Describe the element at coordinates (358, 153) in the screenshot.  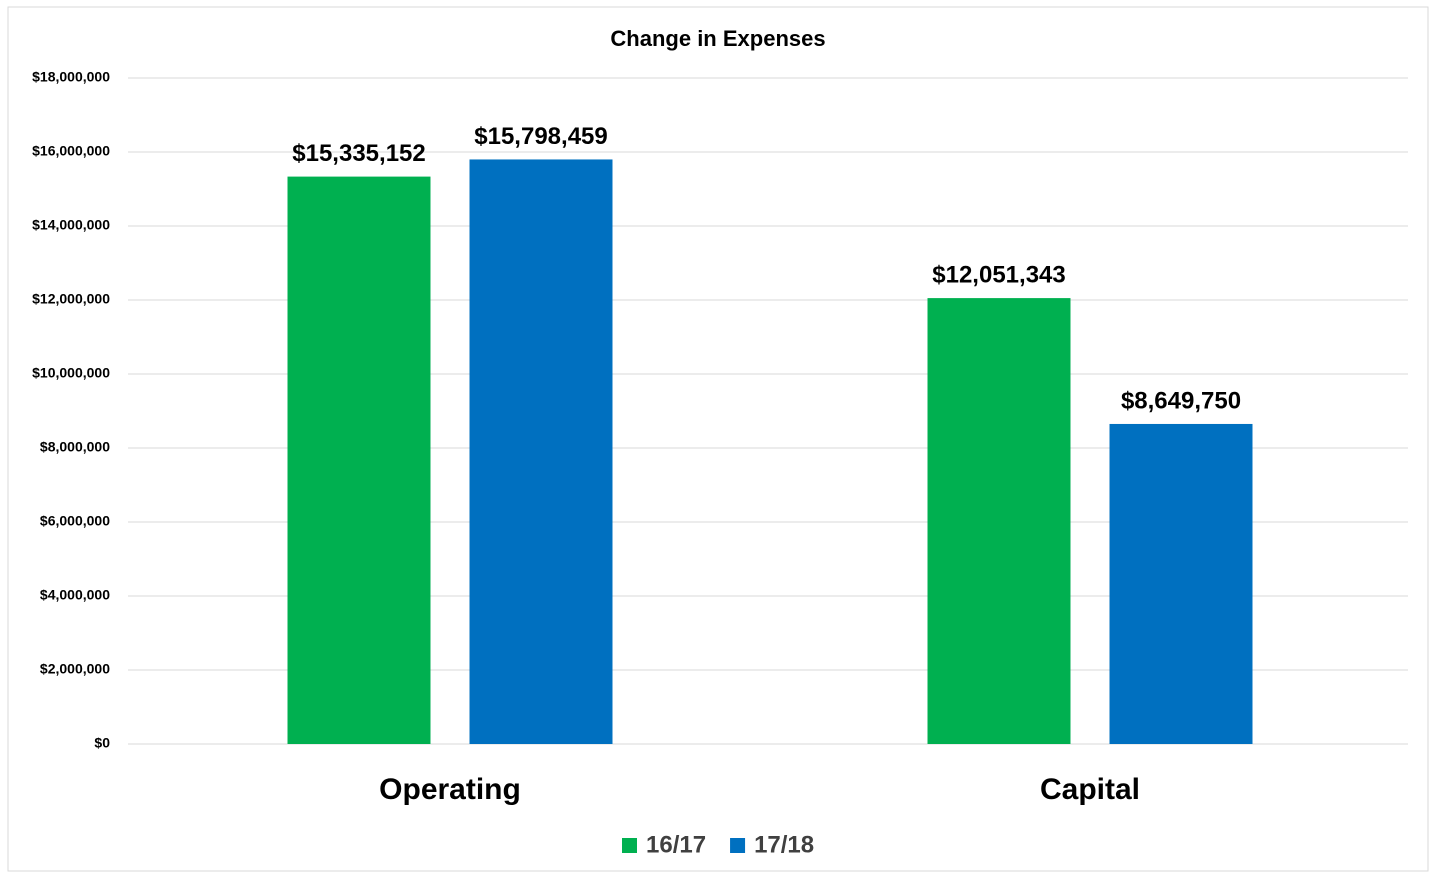
I see `data-label: $15,335,152` at that location.